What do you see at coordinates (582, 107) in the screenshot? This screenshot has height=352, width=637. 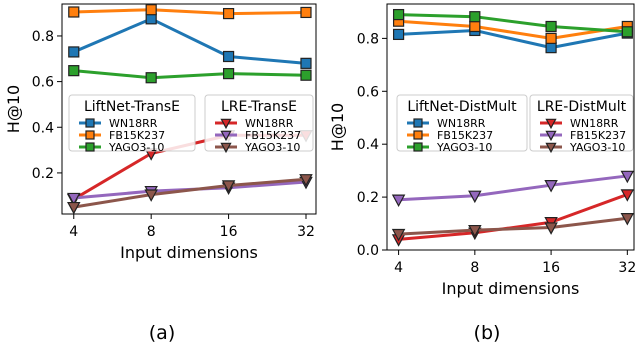 I see `legend-title: LRE-DistMult` at bounding box center [582, 107].